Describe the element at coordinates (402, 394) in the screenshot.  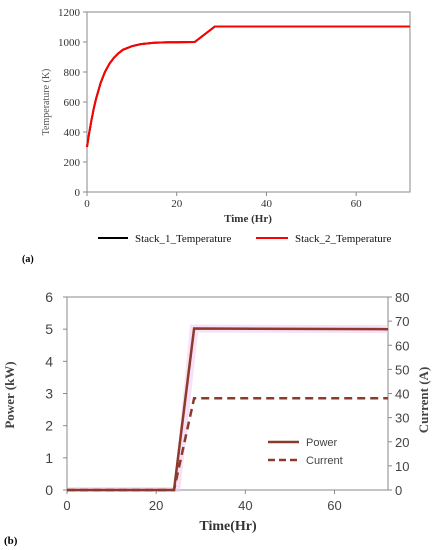
I see `chart-b-y-tick-label-right: 40` at that location.